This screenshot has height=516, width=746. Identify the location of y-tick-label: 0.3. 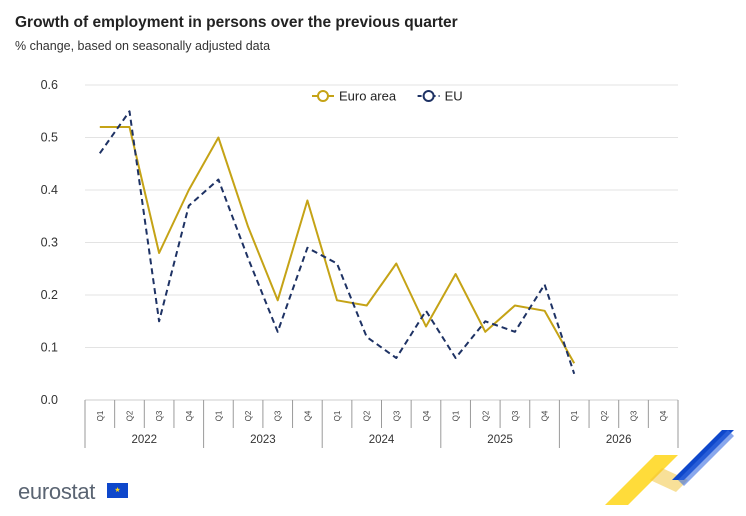
(49, 243).